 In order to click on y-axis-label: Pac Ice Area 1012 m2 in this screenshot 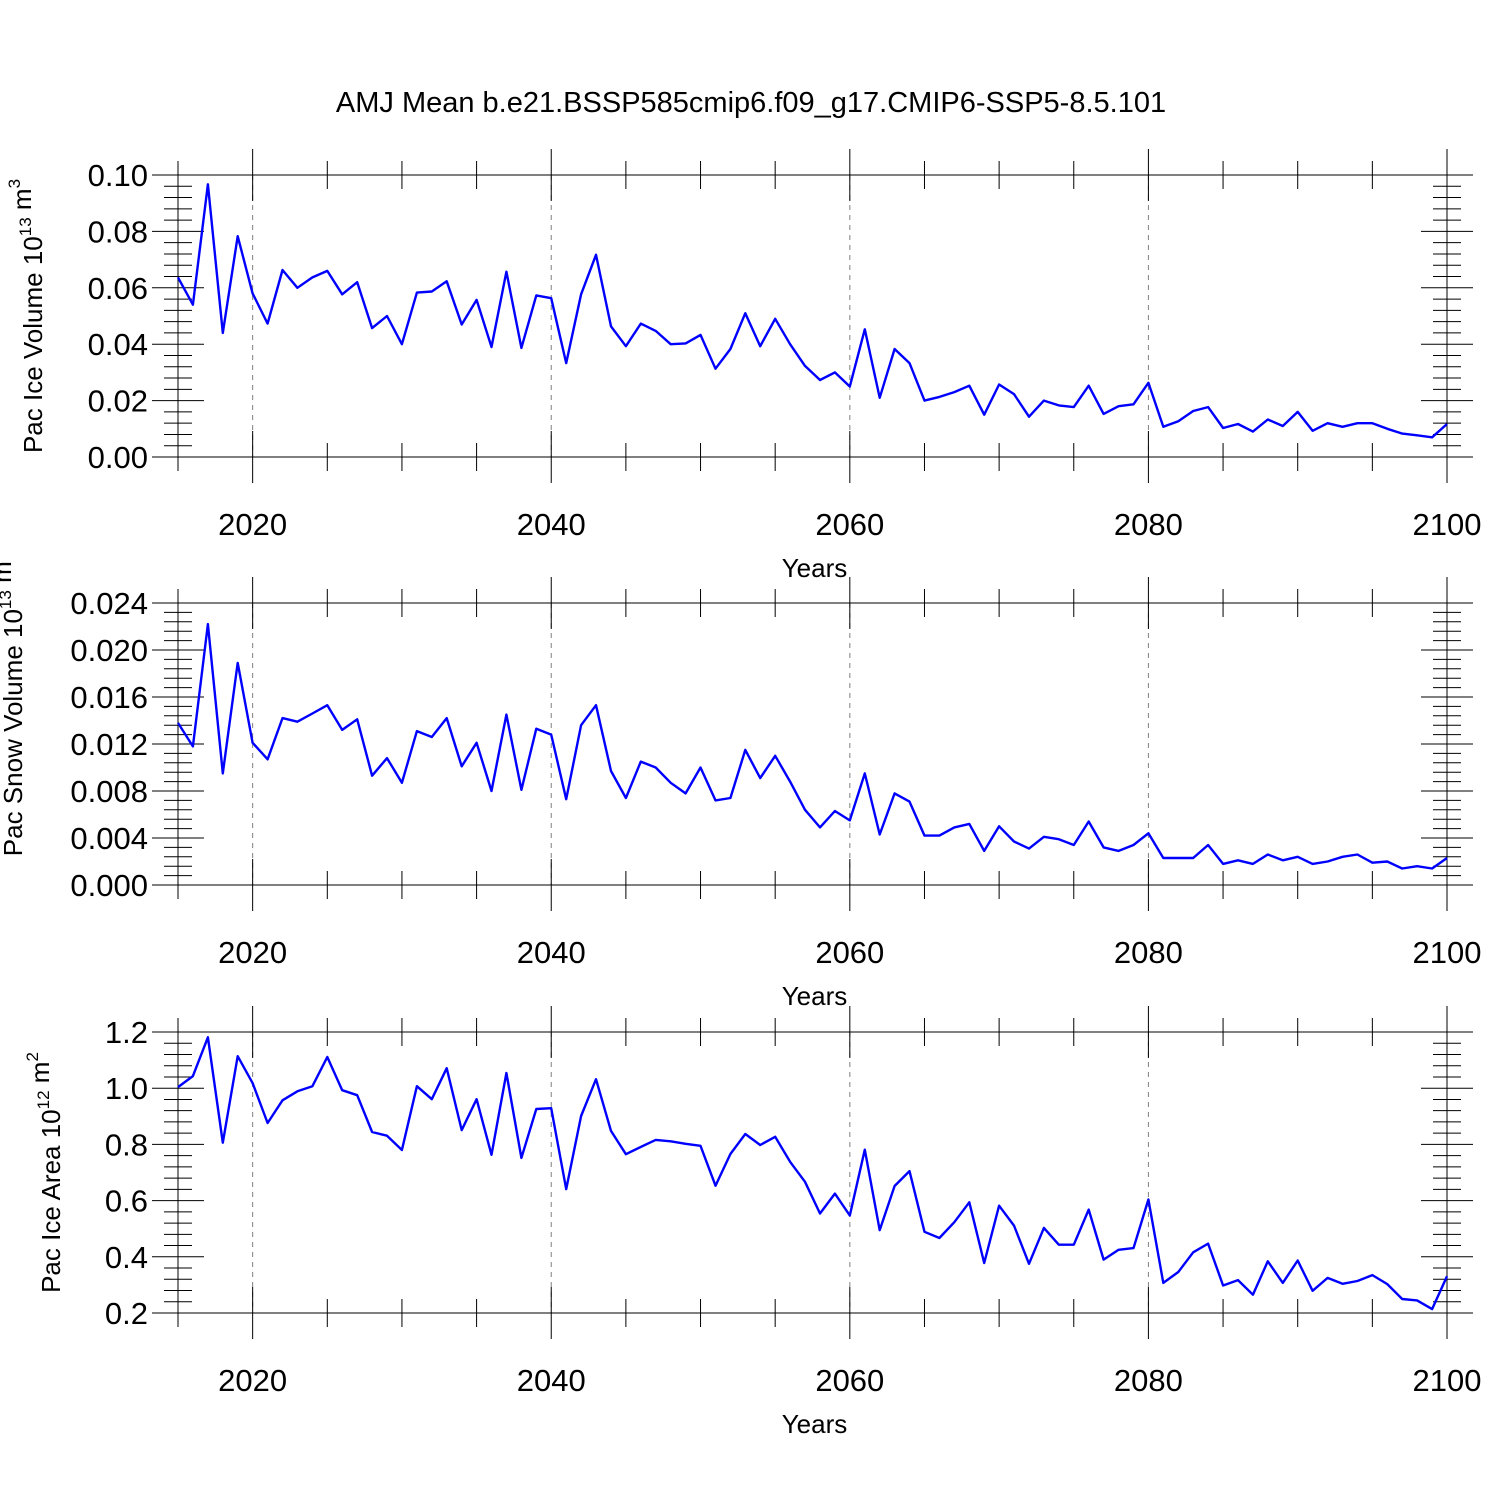, I will do `click(44, 1172)`.